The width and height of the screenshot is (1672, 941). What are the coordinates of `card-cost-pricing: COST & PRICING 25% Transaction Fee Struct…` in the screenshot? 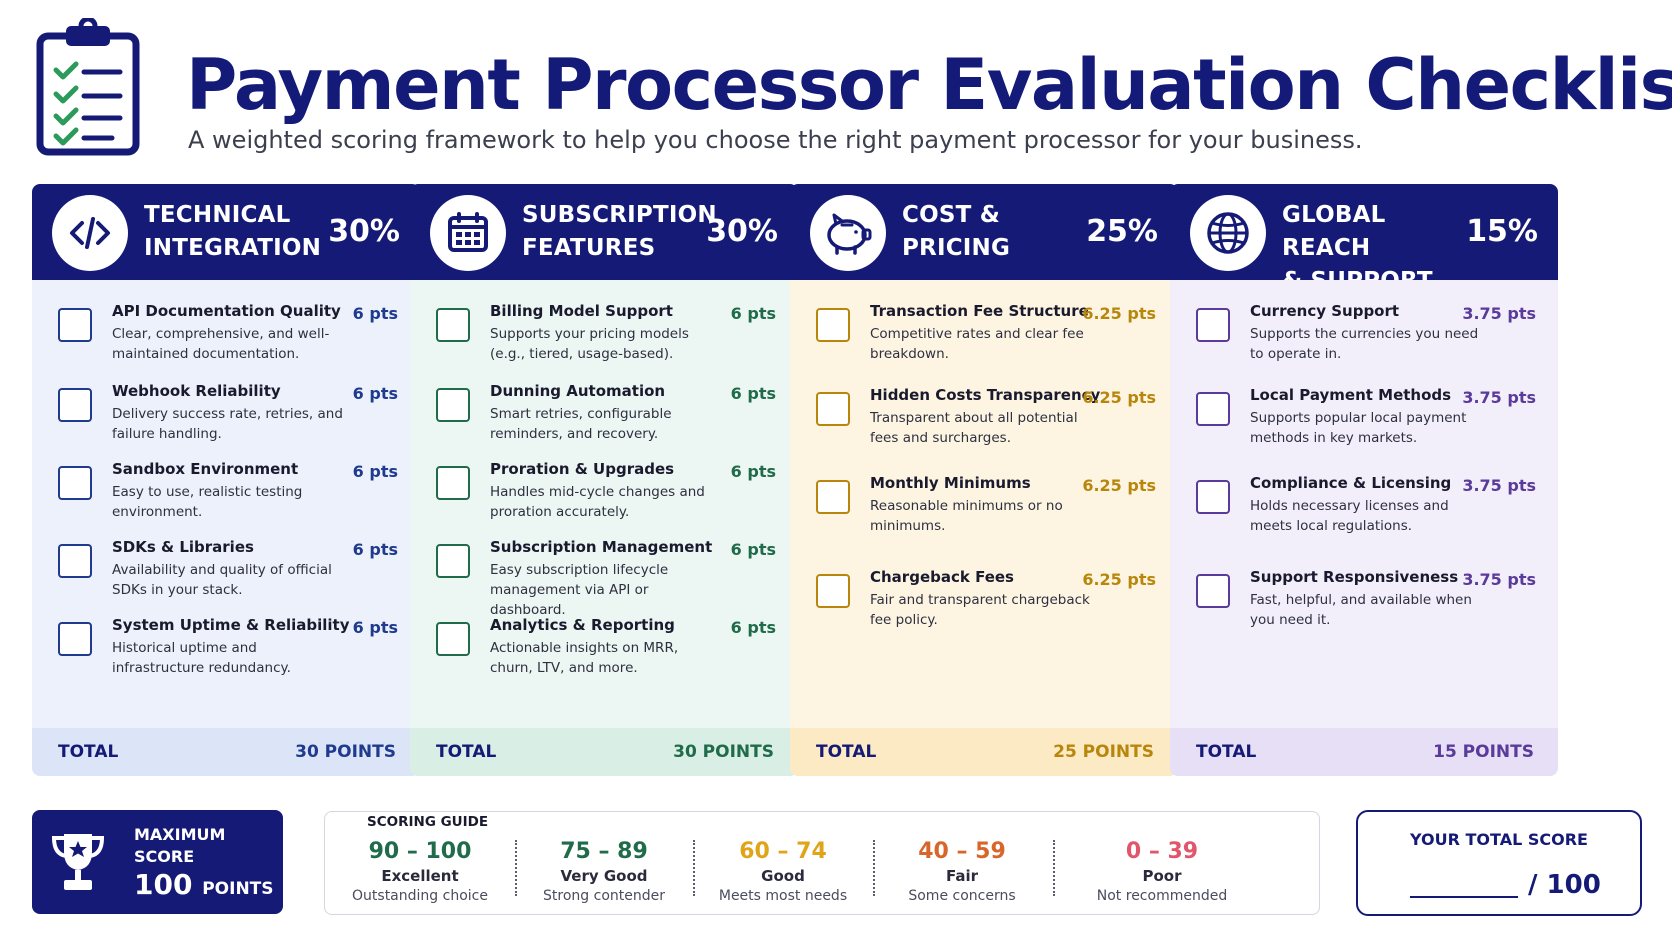 It's located at (984, 480).